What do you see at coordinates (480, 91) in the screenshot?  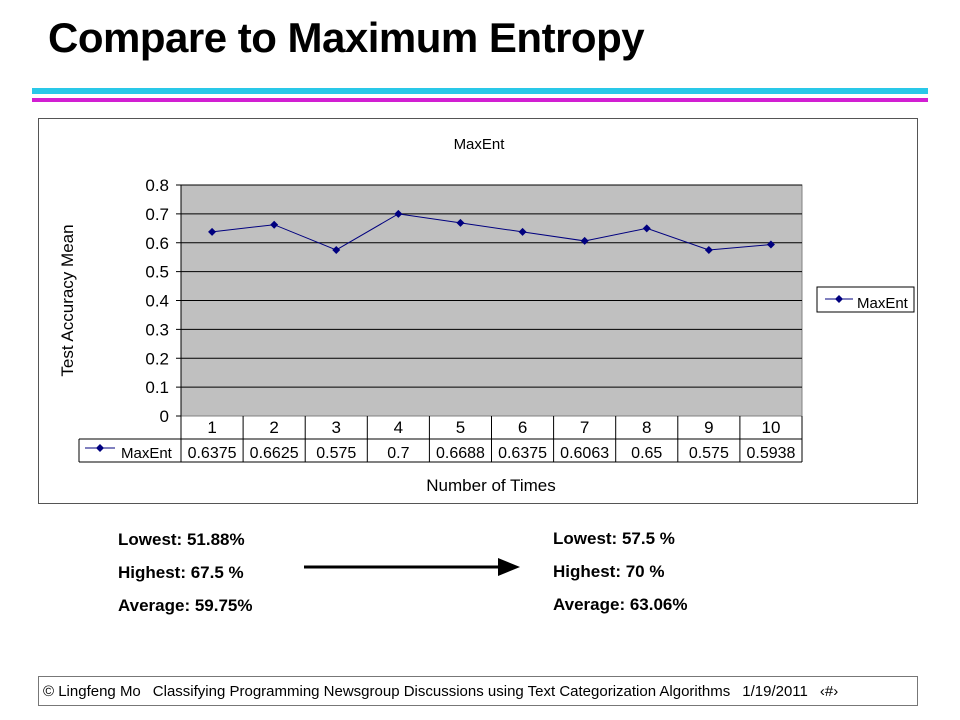 I see `title-rule-cyan` at bounding box center [480, 91].